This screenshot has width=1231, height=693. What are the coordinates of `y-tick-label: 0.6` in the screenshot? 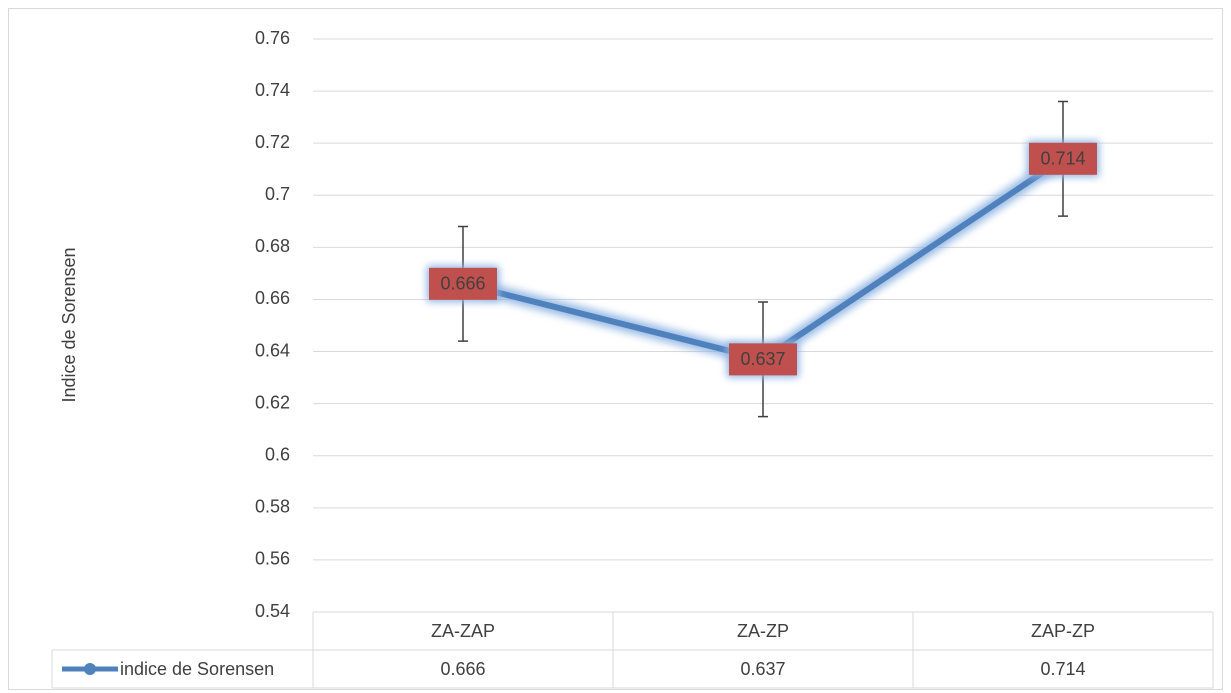 It's located at (277, 454).